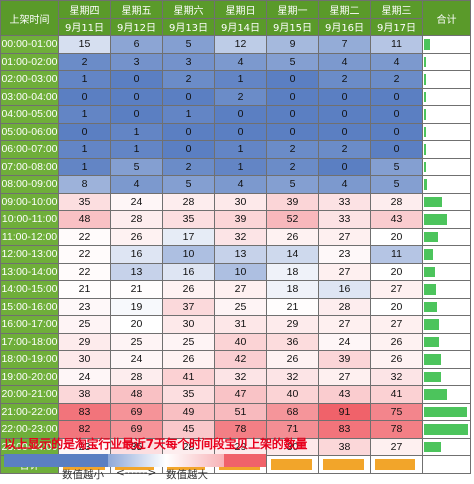 This screenshot has width=474, height=484. I want to click on count-cell: 48, so click(136, 394).